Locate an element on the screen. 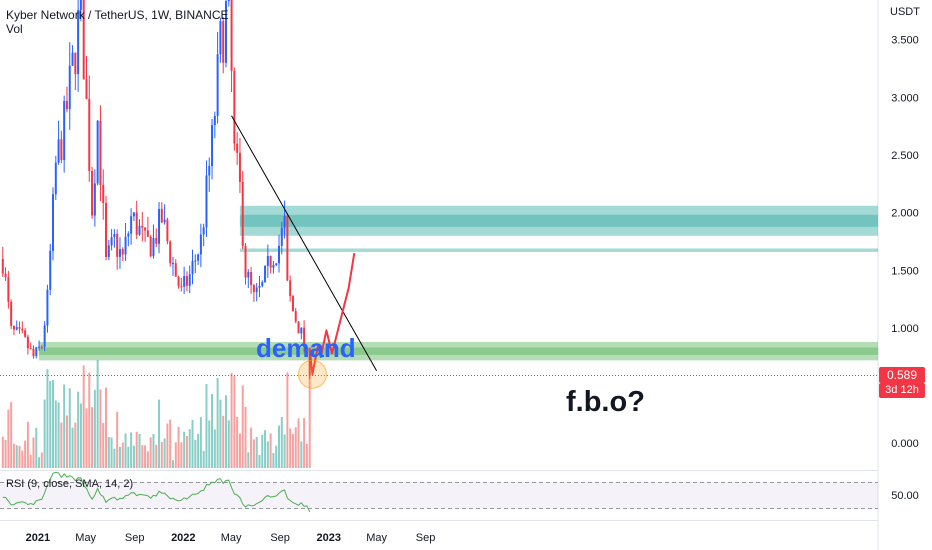  time-tick: 2022 is located at coordinates (183, 538).